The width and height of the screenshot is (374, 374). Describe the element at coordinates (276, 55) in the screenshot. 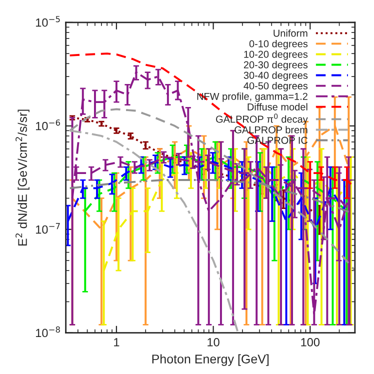

I see `legend-label: 10-20 degrees` at that location.